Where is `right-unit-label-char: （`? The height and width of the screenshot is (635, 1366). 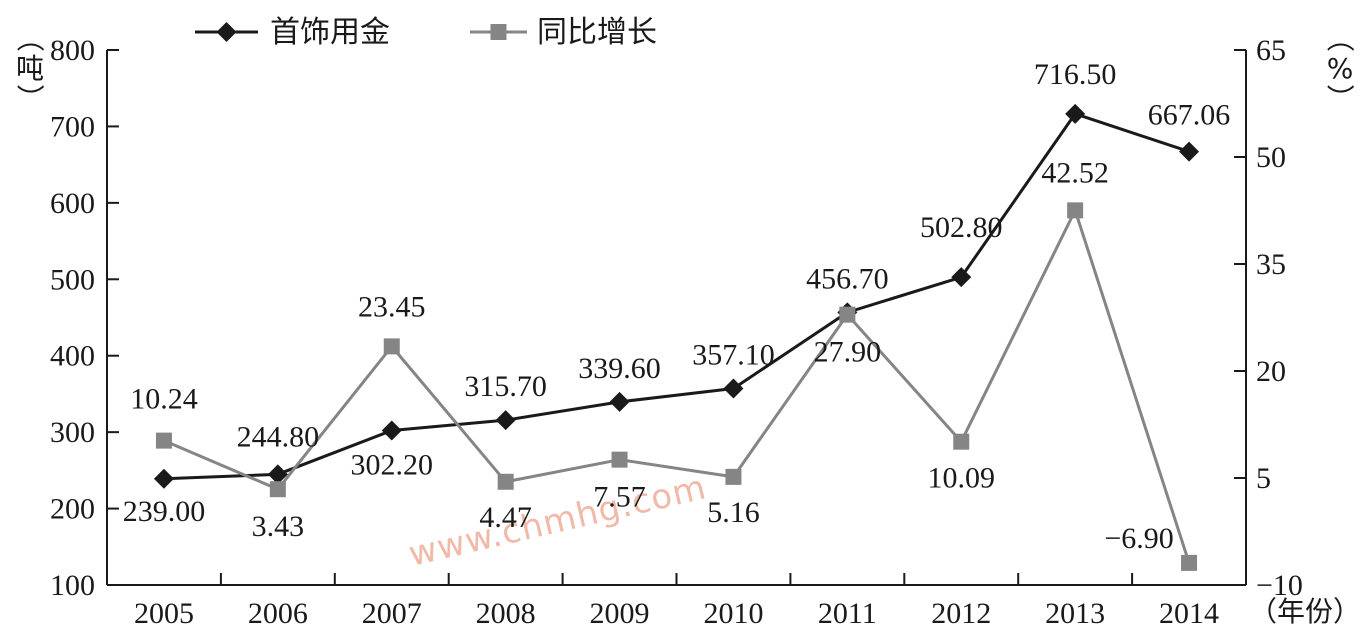 right-unit-label-char: （ is located at coordinates (1339, 38).